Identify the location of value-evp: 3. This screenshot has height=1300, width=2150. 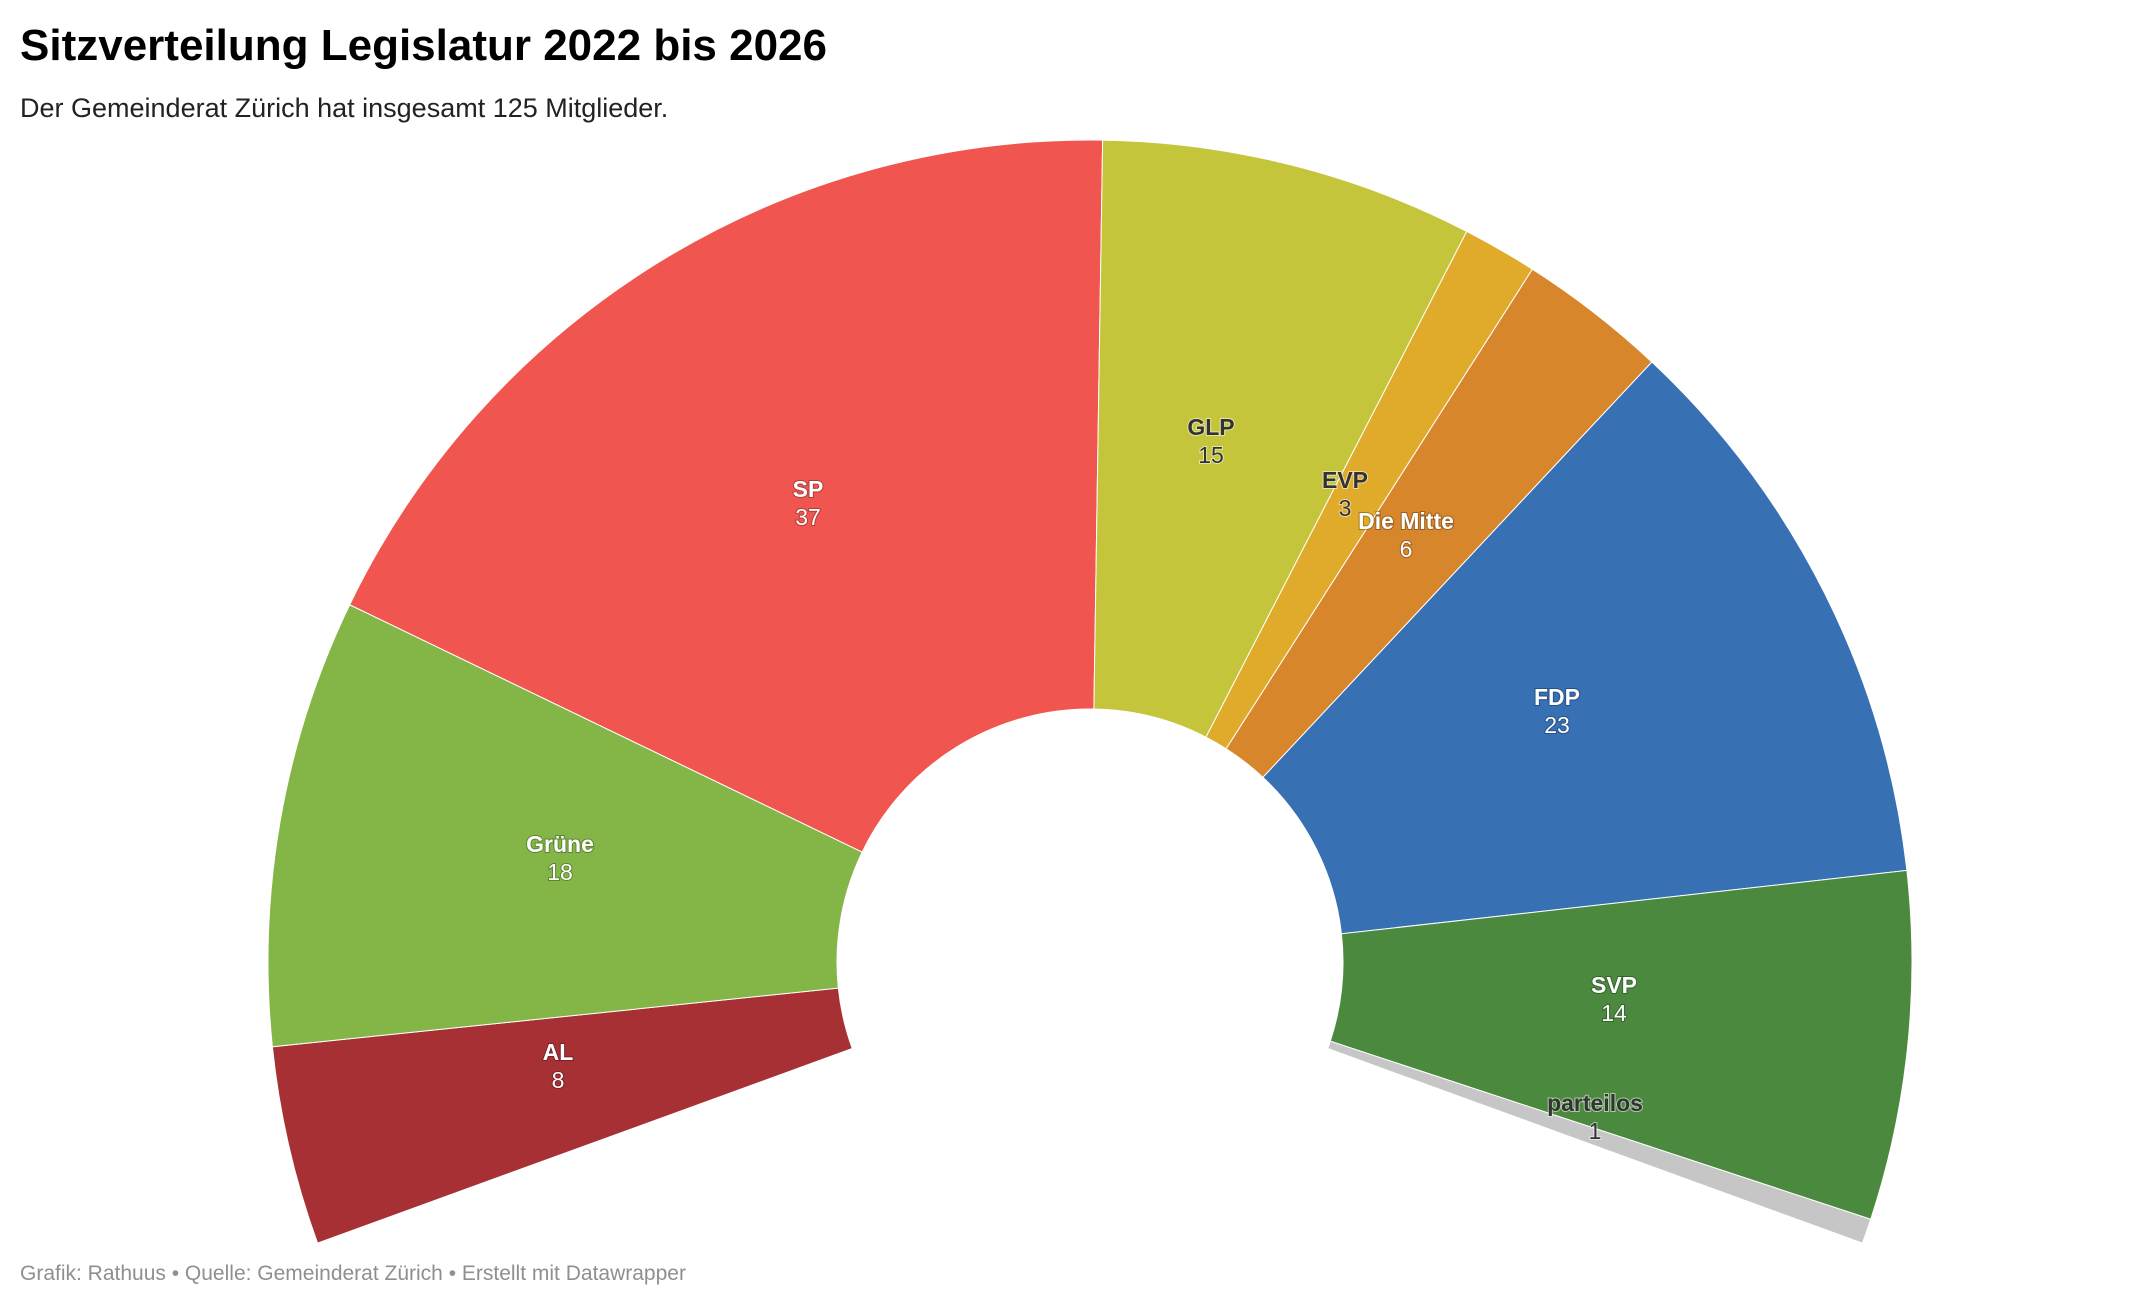
(1345, 508).